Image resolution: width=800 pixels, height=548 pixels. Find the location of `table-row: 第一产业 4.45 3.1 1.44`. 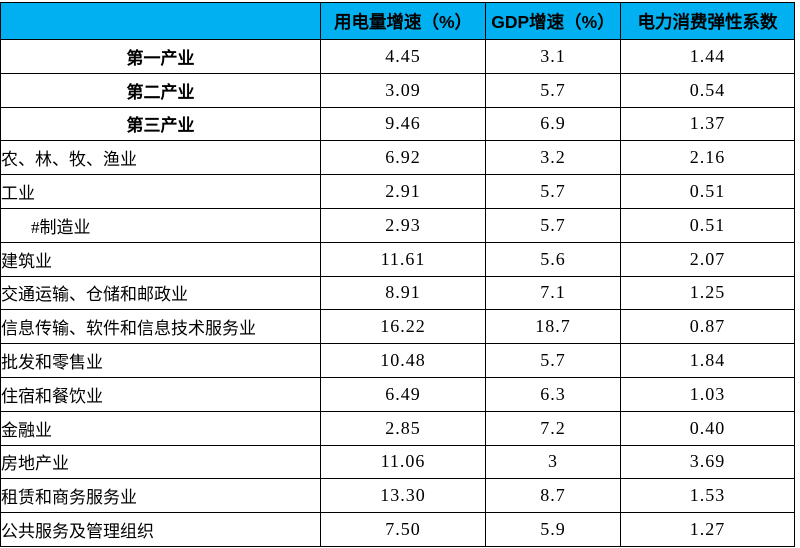

table-row: 第一产业 4.45 3.1 1.44 is located at coordinates (397, 56).